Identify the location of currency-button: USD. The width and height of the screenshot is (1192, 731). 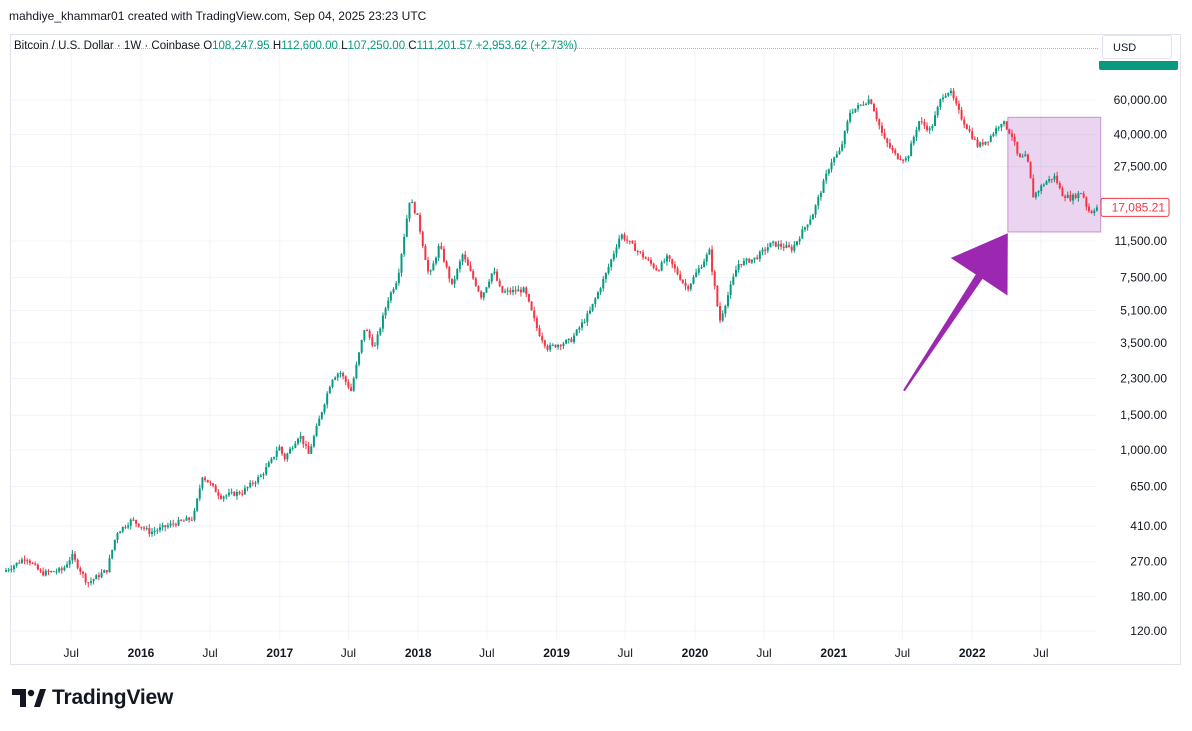
(1137, 47).